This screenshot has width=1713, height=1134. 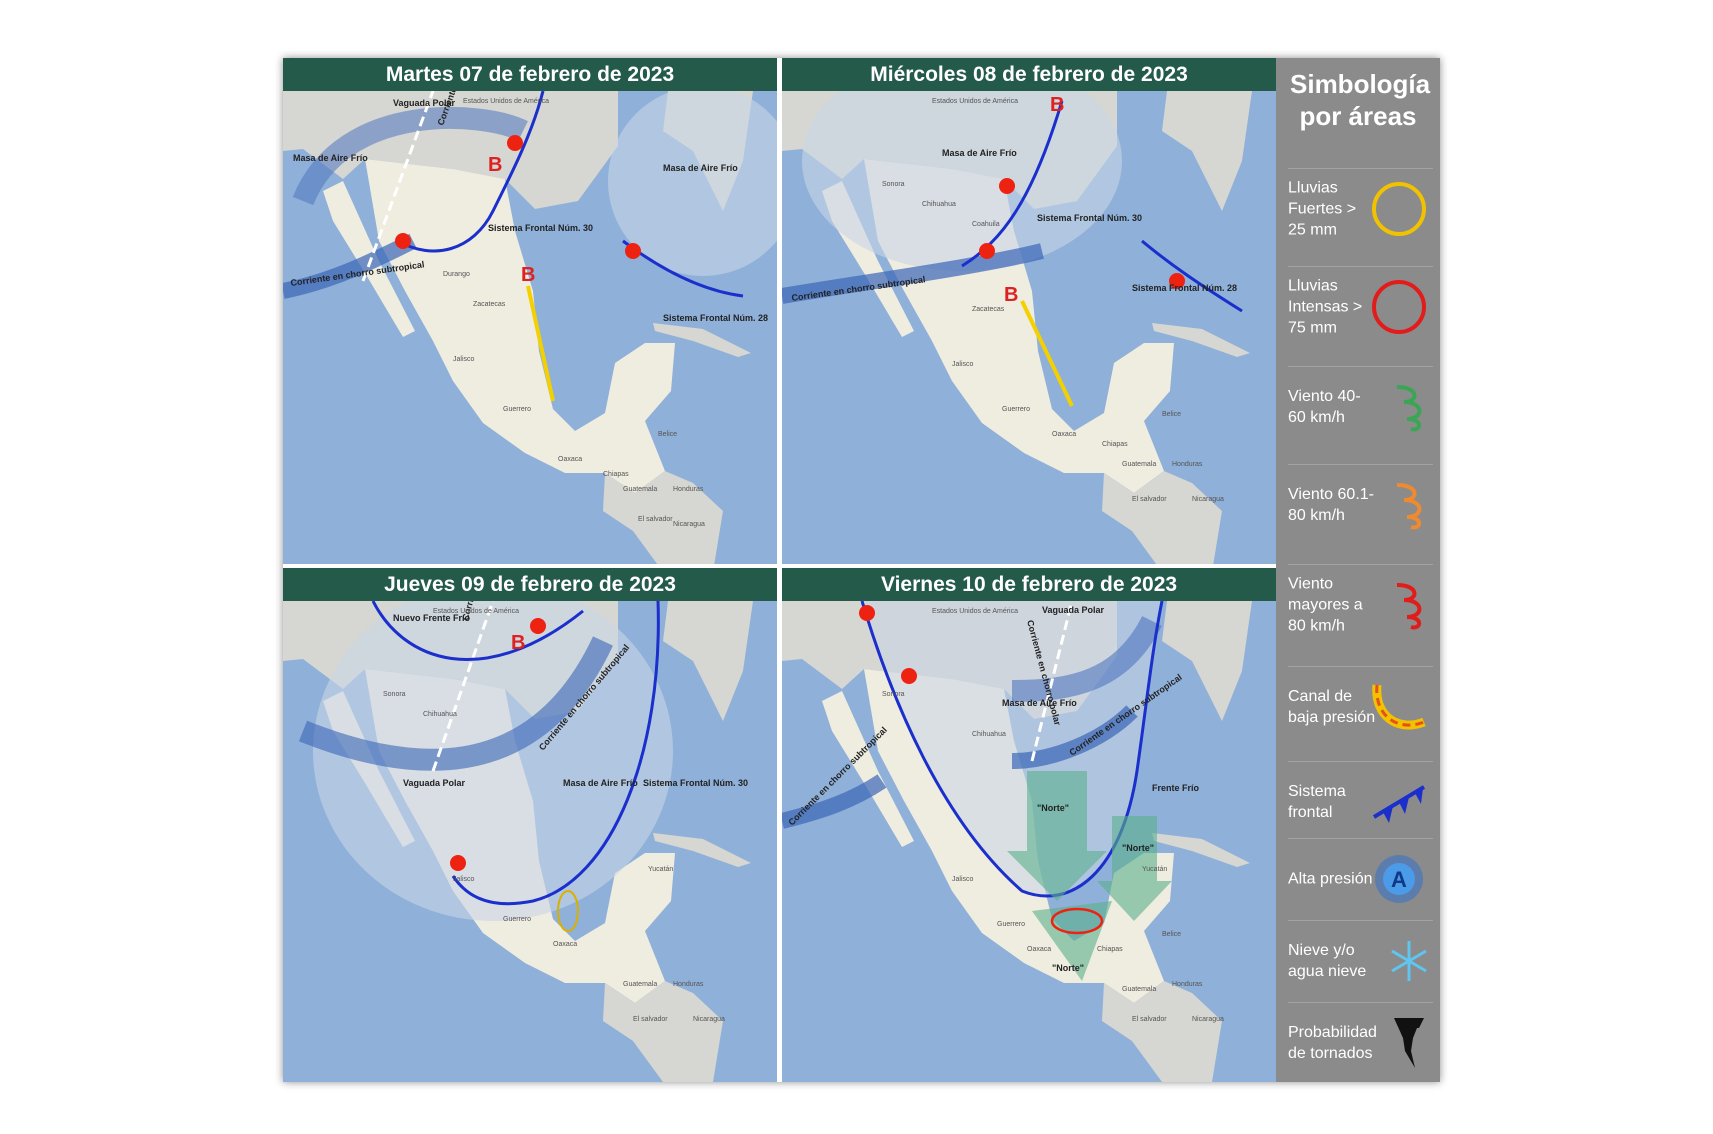 What do you see at coordinates (432, 618) in the screenshot?
I see `map-label: Nuevo Frente Frío` at bounding box center [432, 618].